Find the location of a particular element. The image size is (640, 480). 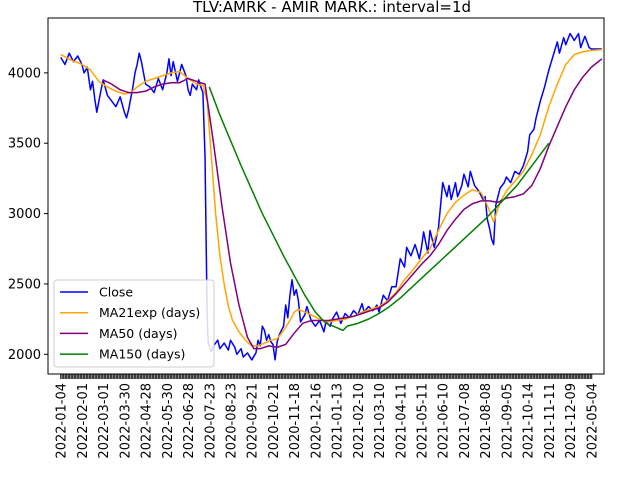

y-tick-label: 3000 is located at coordinates (24, 214).